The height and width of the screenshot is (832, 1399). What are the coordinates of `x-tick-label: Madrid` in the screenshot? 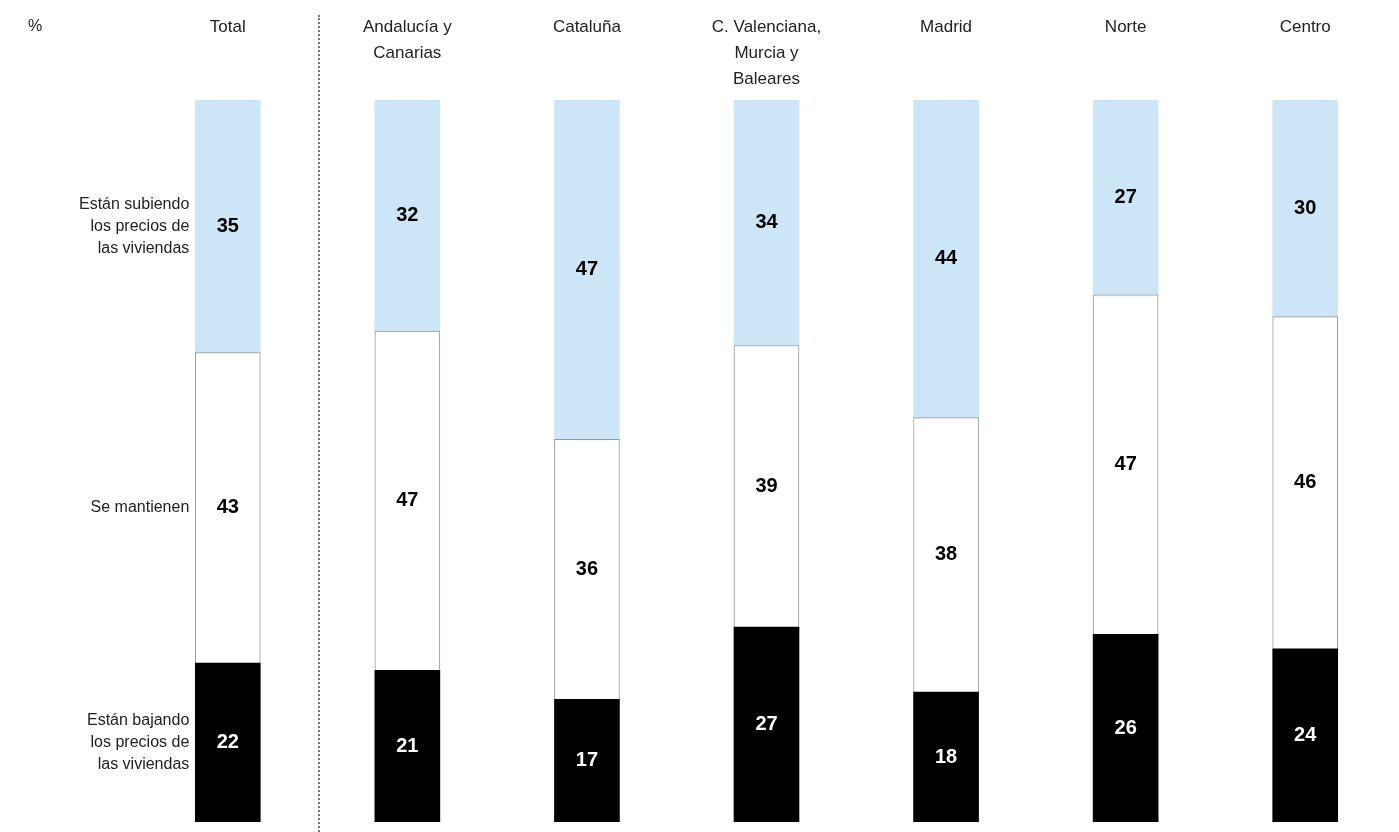 It's located at (946, 26).